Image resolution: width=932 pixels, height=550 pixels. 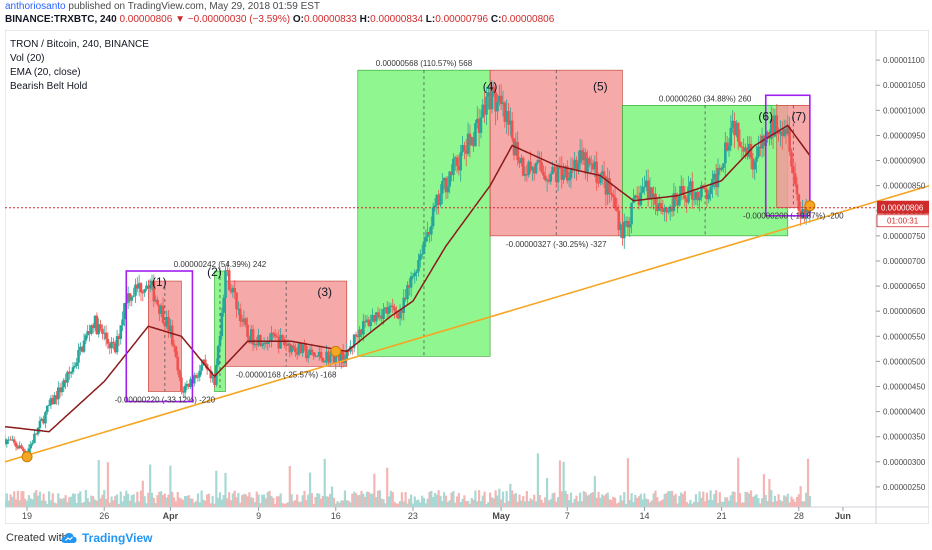 What do you see at coordinates (903, 221) in the screenshot?
I see `countdown-label: 01:00:31` at bounding box center [903, 221].